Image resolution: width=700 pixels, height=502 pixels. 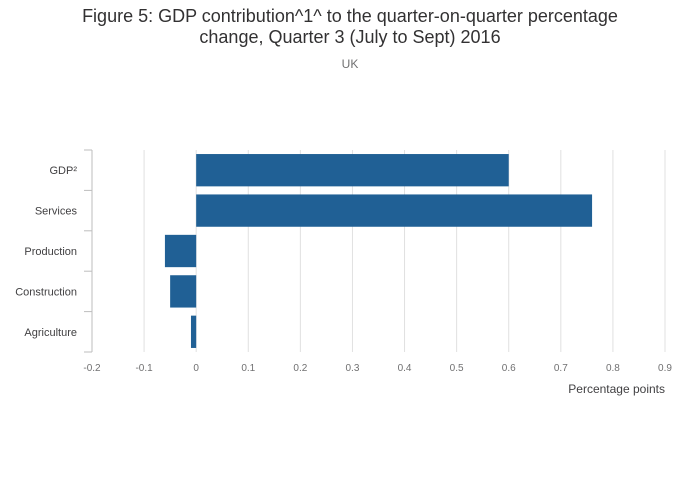 I want to click on x-tick-label: 0.5, so click(x=457, y=368).